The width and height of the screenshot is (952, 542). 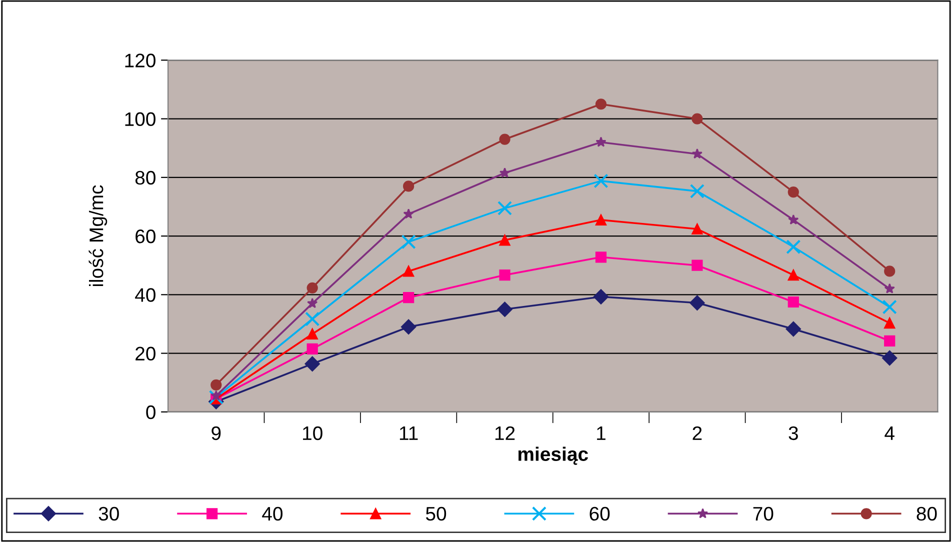 I want to click on y-tick-label: 80, so click(x=145, y=177).